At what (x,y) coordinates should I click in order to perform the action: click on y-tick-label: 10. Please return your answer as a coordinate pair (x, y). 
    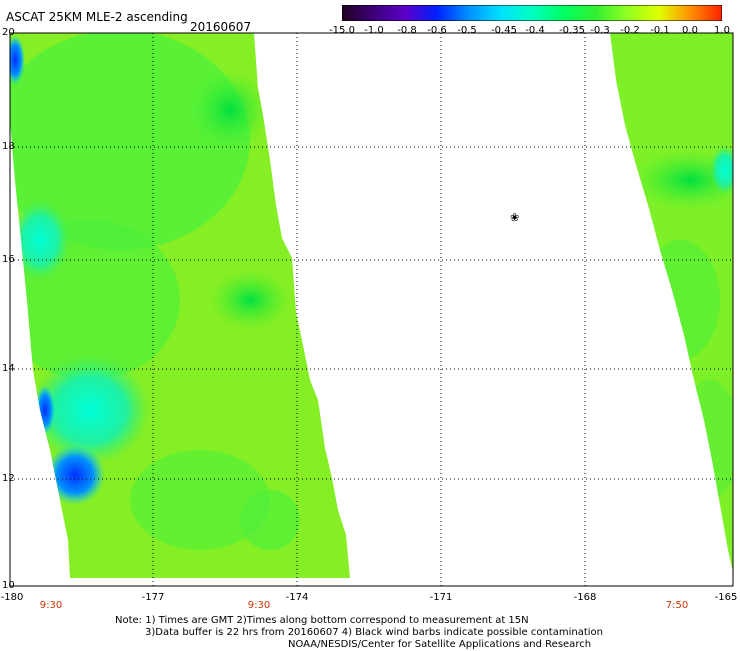
    Looking at the image, I should click on (8, 585).